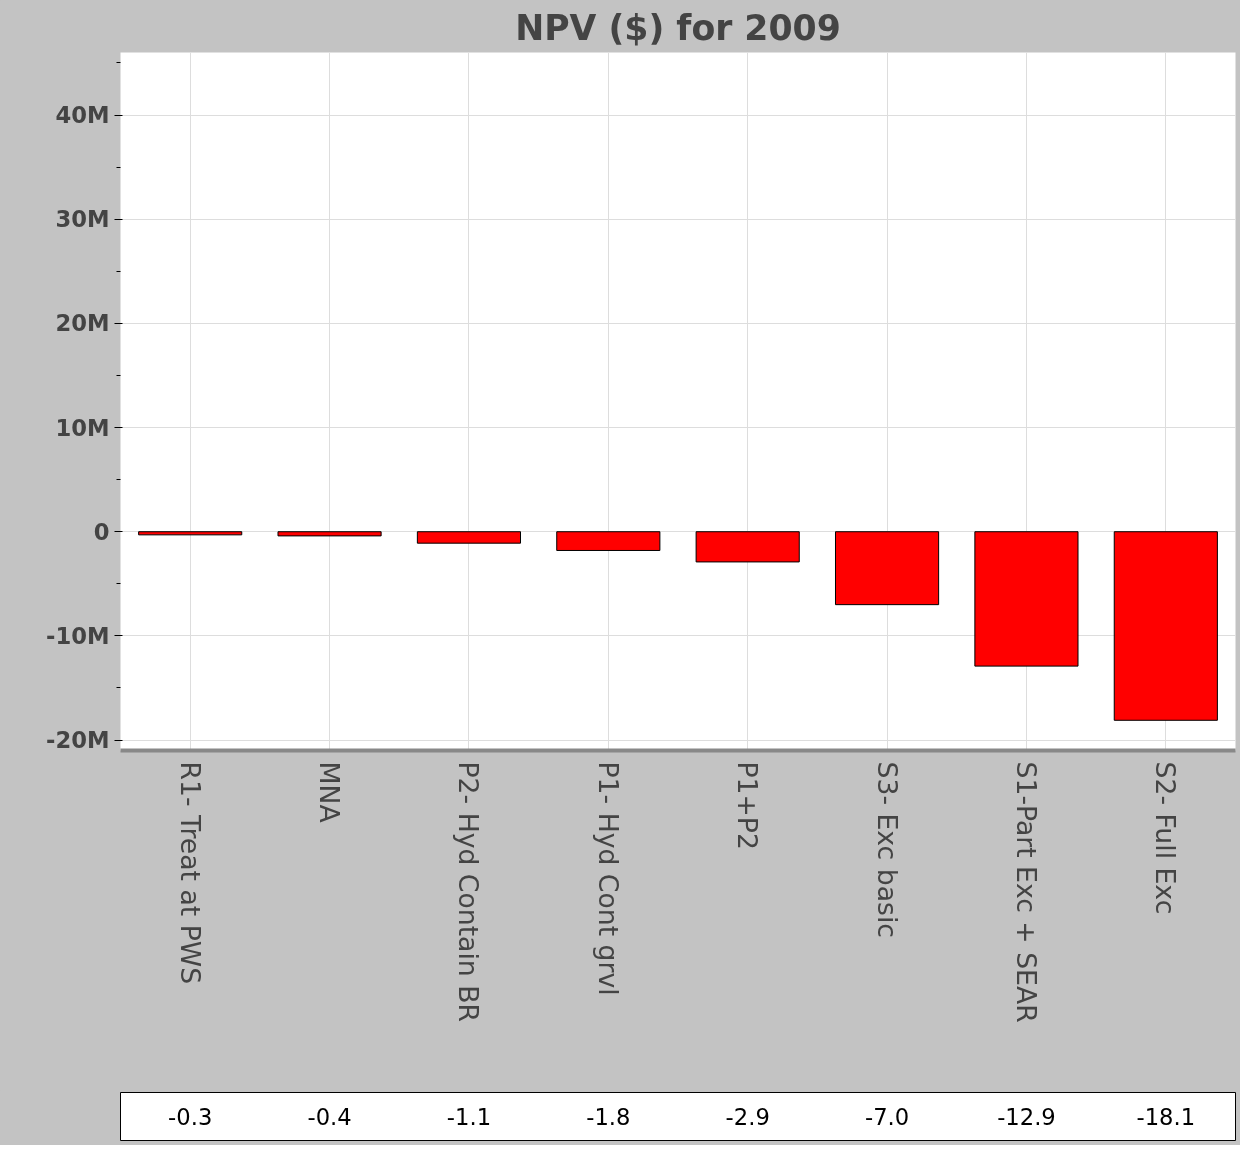 This screenshot has width=1245, height=1151. What do you see at coordinates (678, 27) in the screenshot?
I see `chart-title: NPV ($) for 2009` at bounding box center [678, 27].